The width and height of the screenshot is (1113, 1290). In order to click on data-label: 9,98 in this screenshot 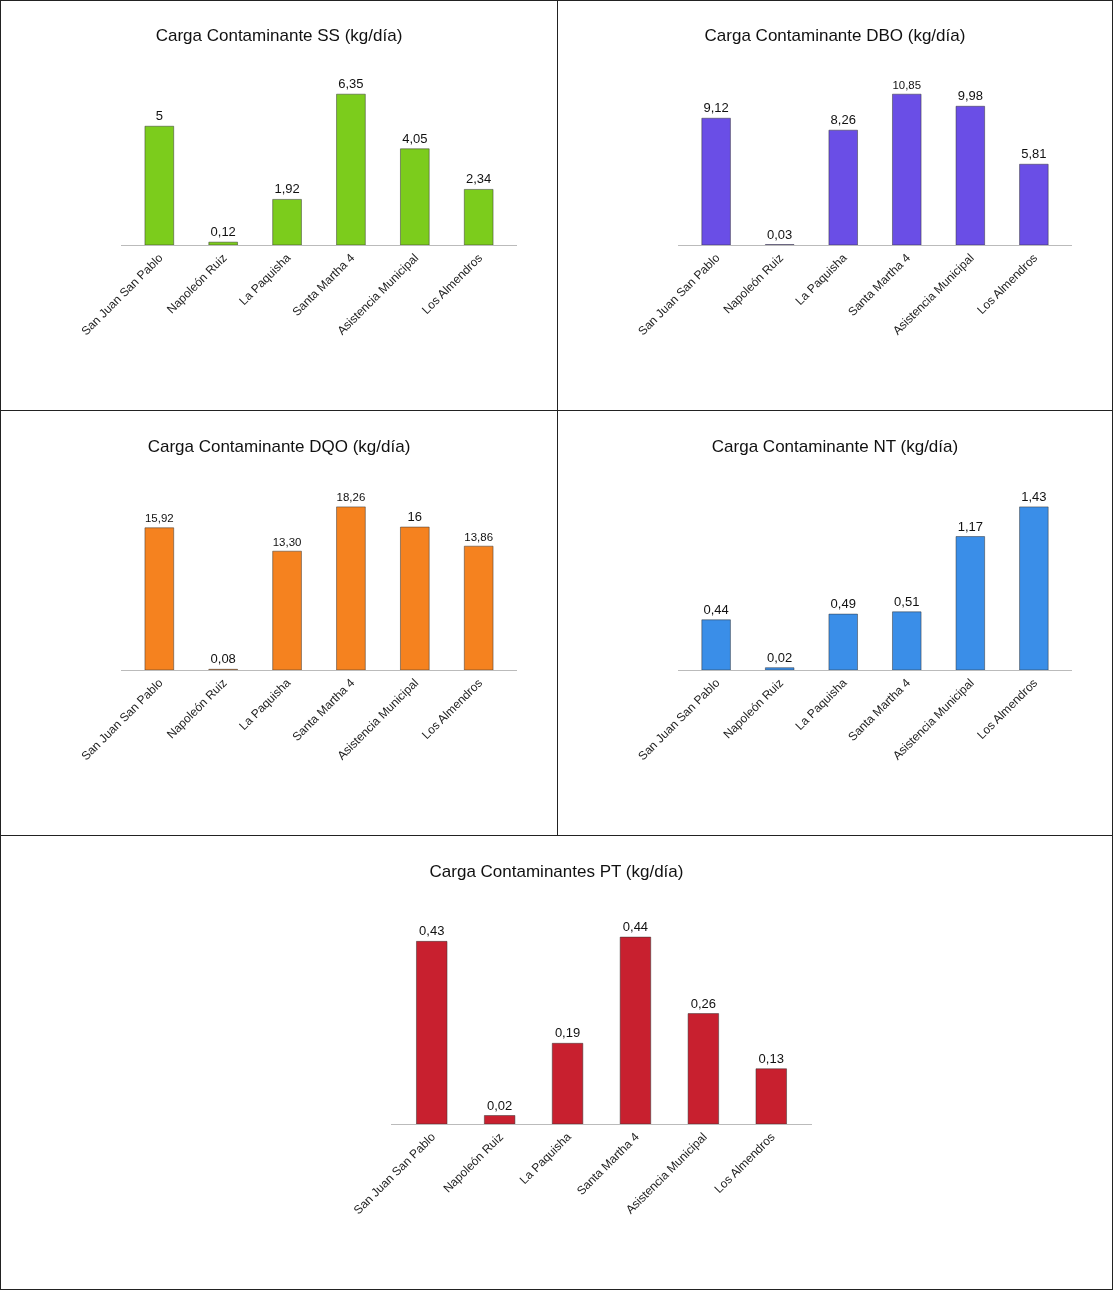, I will do `click(970, 96)`.